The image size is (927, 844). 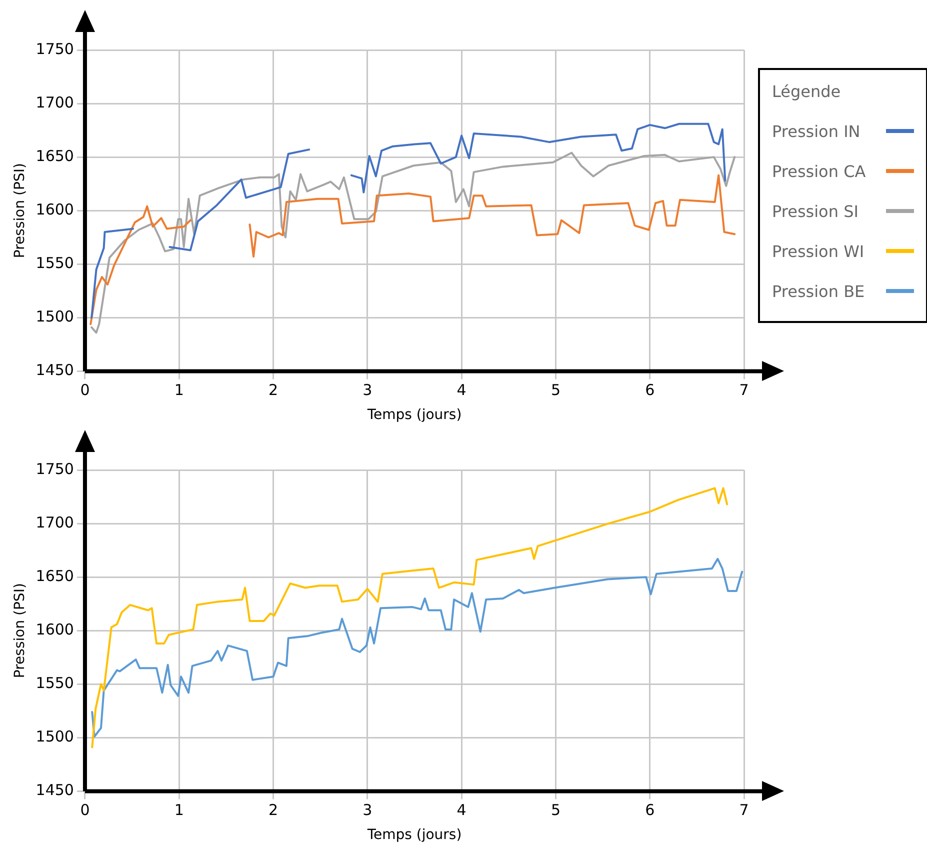 I want to click on legend-label: Pression IN, so click(x=816, y=131).